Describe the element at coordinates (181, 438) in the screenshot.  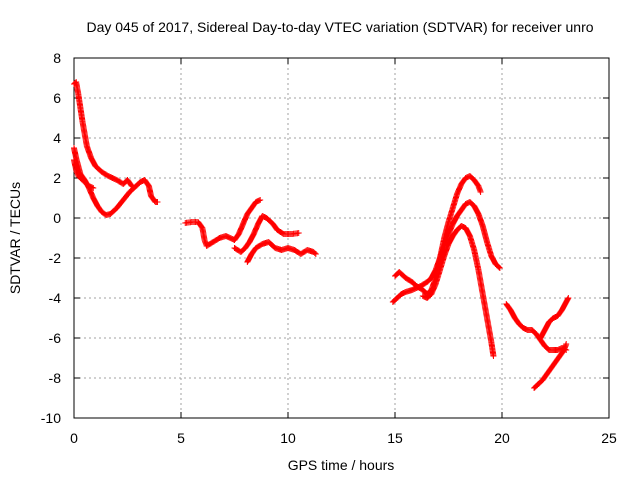
I see `x-tick-label: 5` at that location.